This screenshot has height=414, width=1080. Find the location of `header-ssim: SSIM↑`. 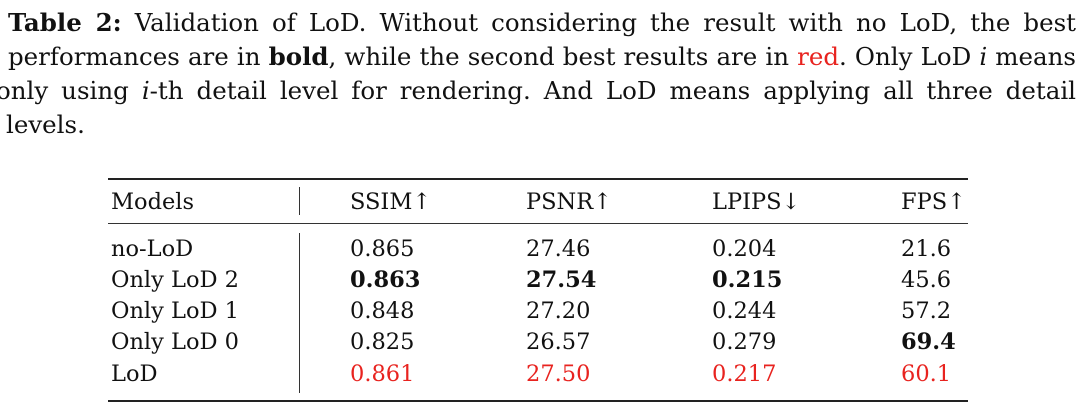

header-ssim: SSIM↑ is located at coordinates (391, 202).